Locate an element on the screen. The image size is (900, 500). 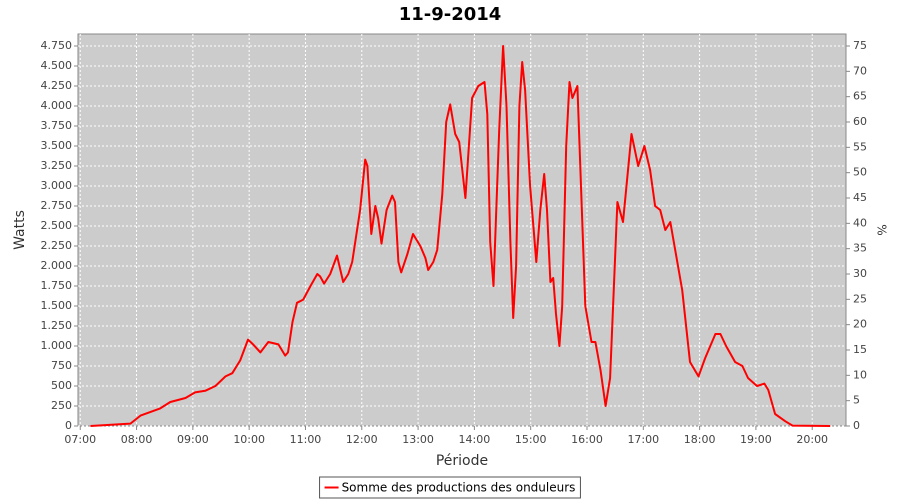
x-tick-label: 08:00 is located at coordinates (137, 439).